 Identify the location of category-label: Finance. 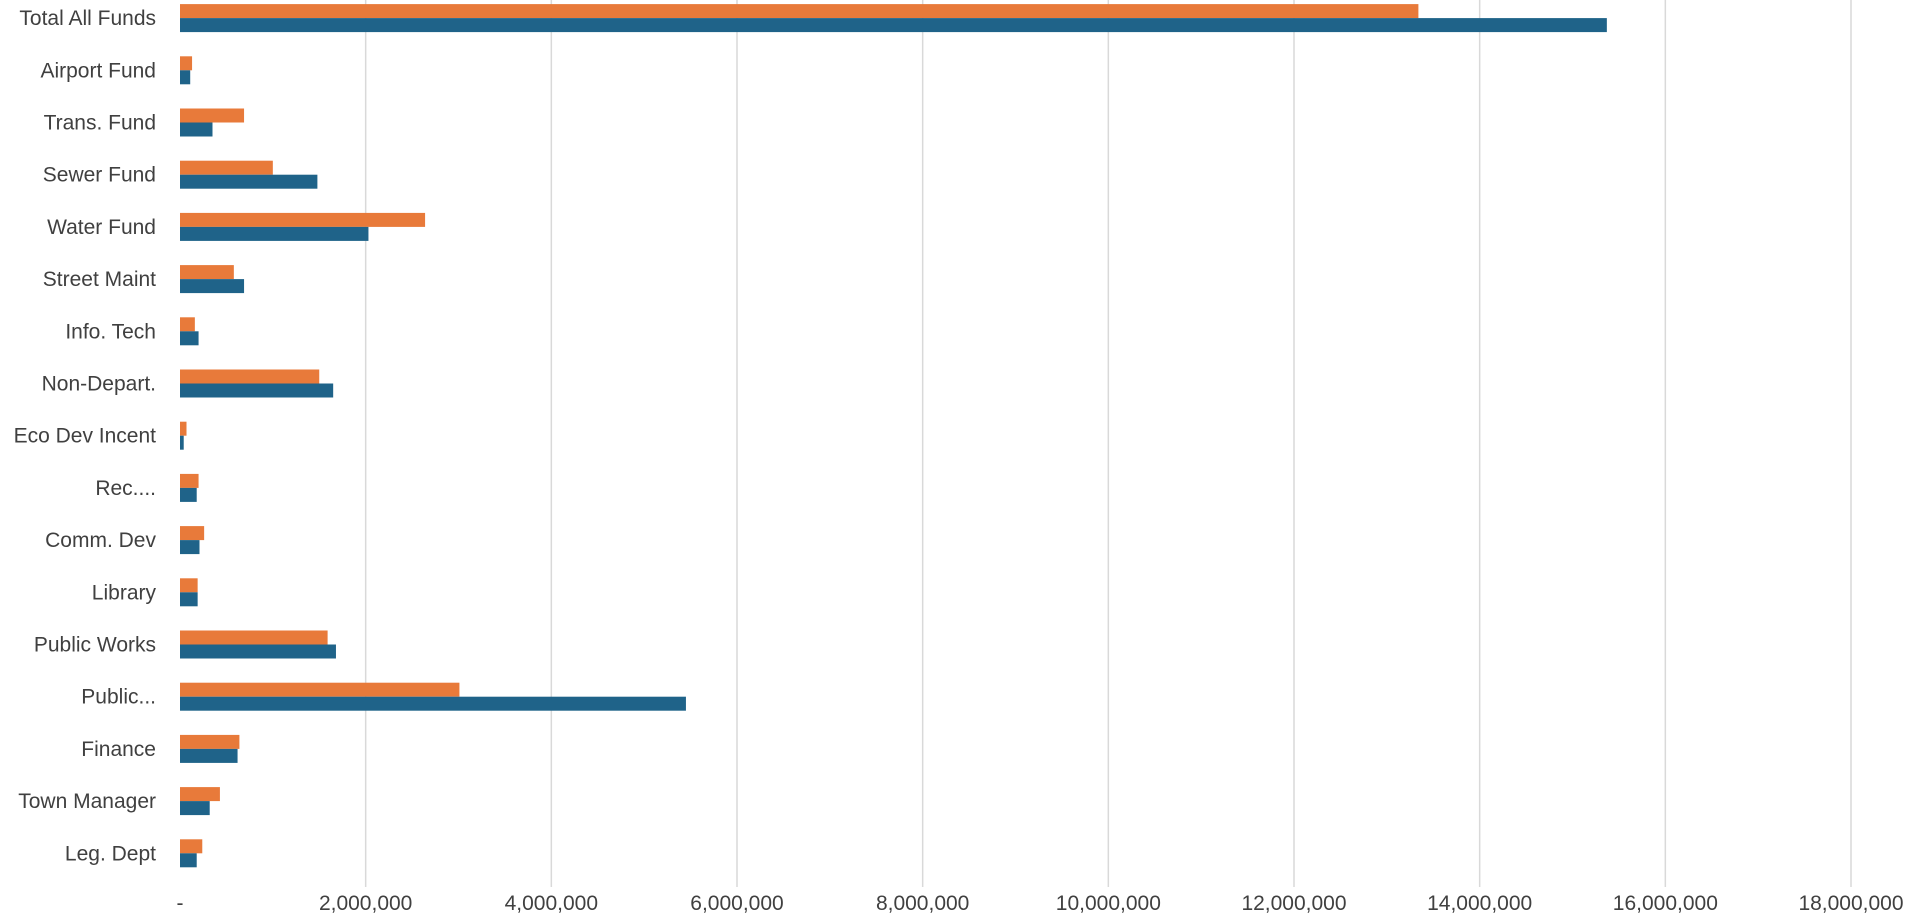
(118, 749).